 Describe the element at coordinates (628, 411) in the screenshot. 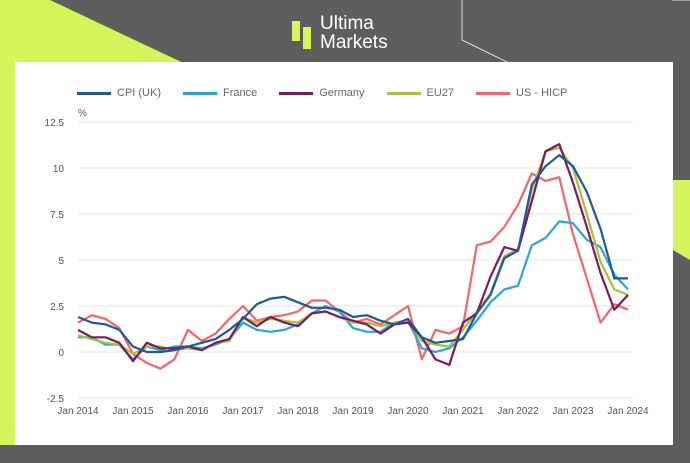

I see `x-tick-label: Jan 2024` at that location.